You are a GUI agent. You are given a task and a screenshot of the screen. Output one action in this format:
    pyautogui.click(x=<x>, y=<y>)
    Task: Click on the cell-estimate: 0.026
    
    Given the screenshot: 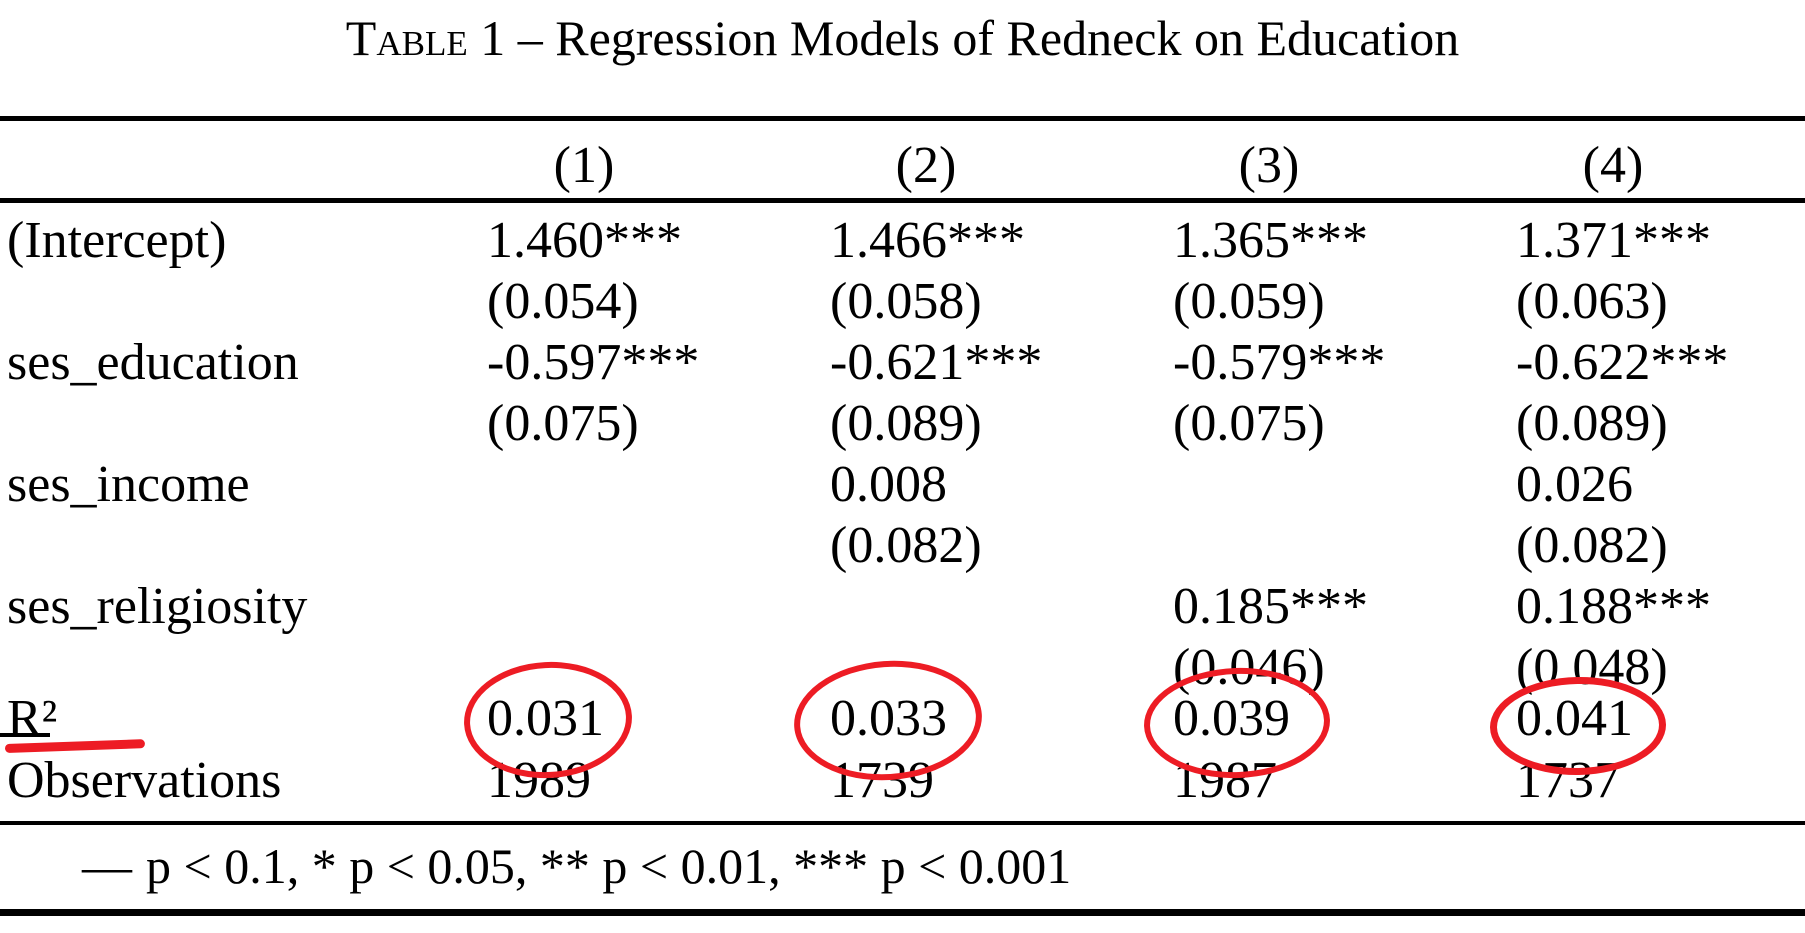 What is the action you would take?
    pyautogui.click(x=1574, y=484)
    